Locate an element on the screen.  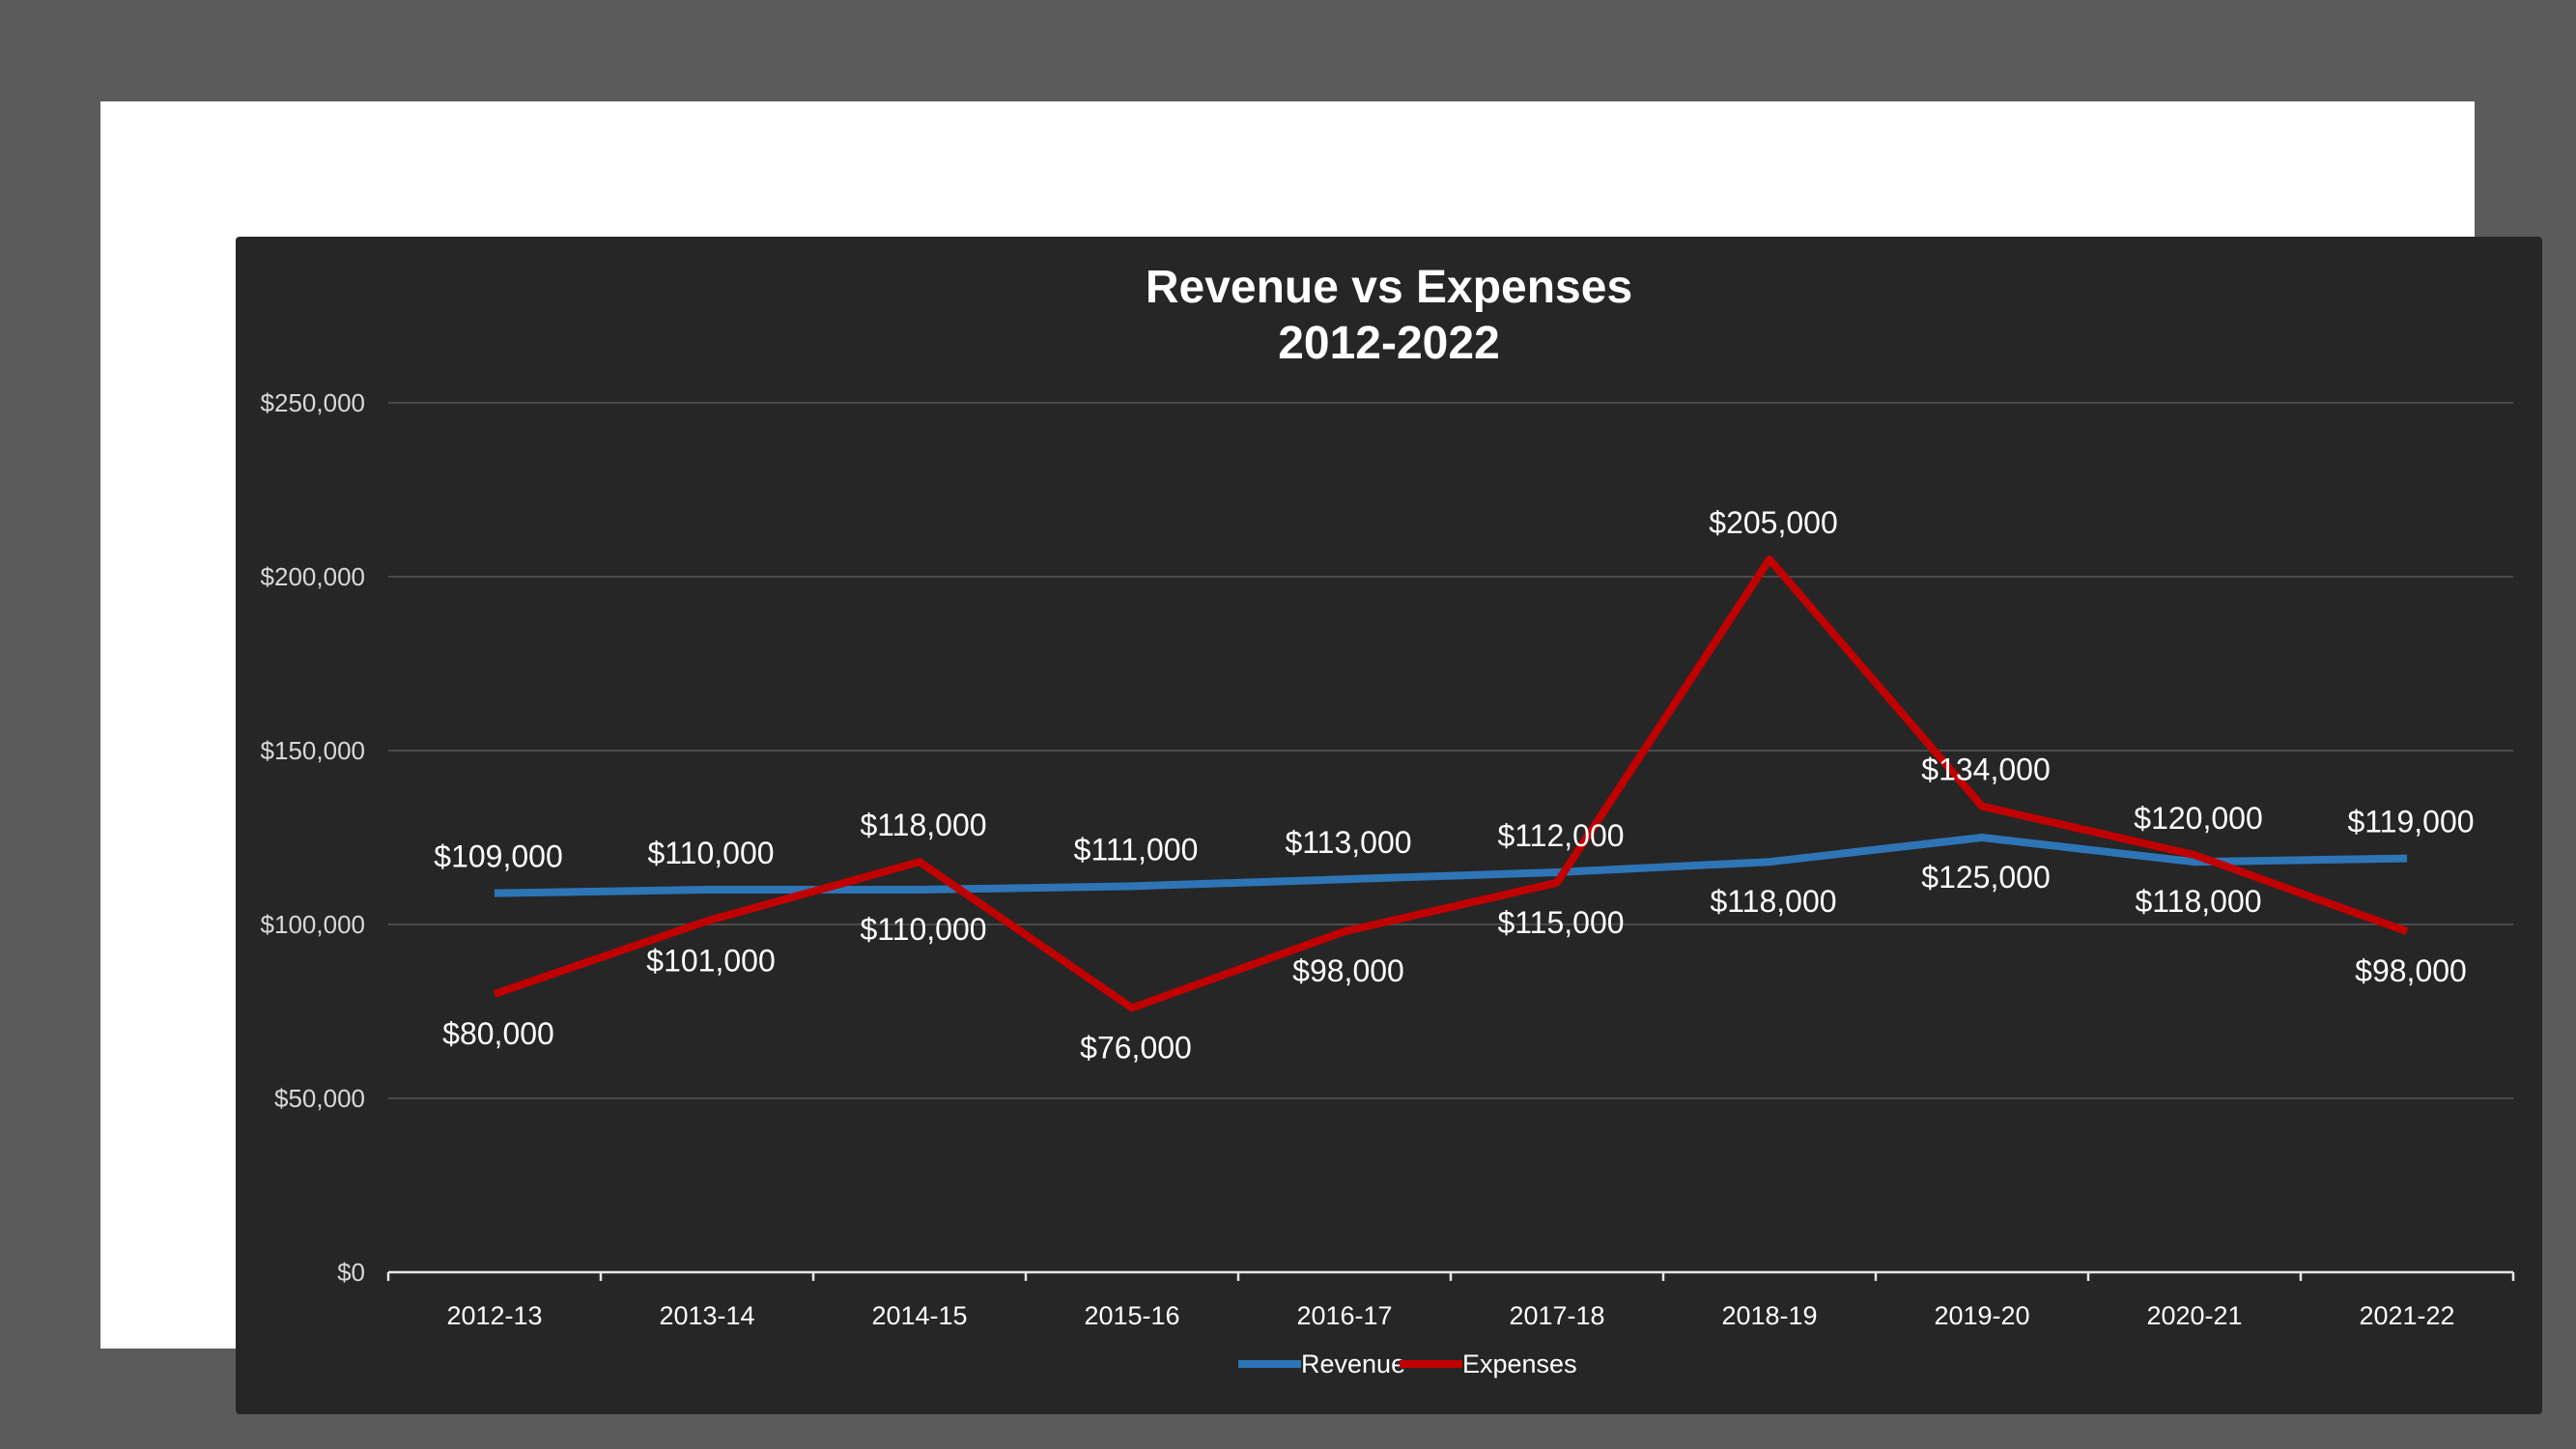
chart-title-line-1: Revenue vs Expenses is located at coordinates (1389, 287).